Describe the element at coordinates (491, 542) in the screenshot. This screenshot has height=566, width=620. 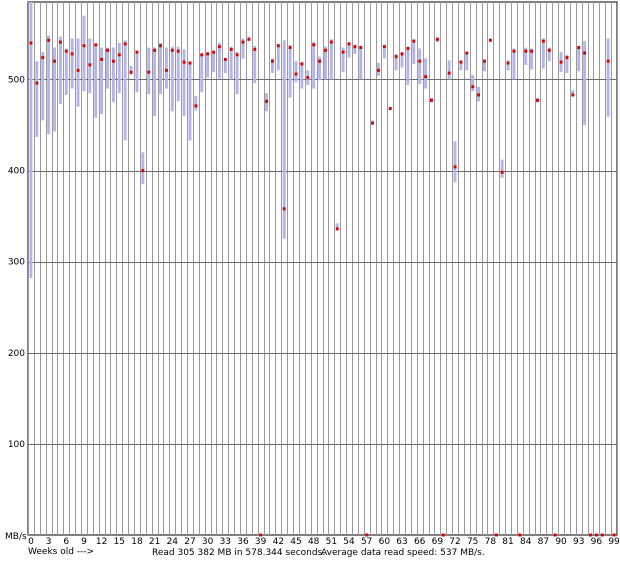
I see `x-tick-label: 78` at that location.